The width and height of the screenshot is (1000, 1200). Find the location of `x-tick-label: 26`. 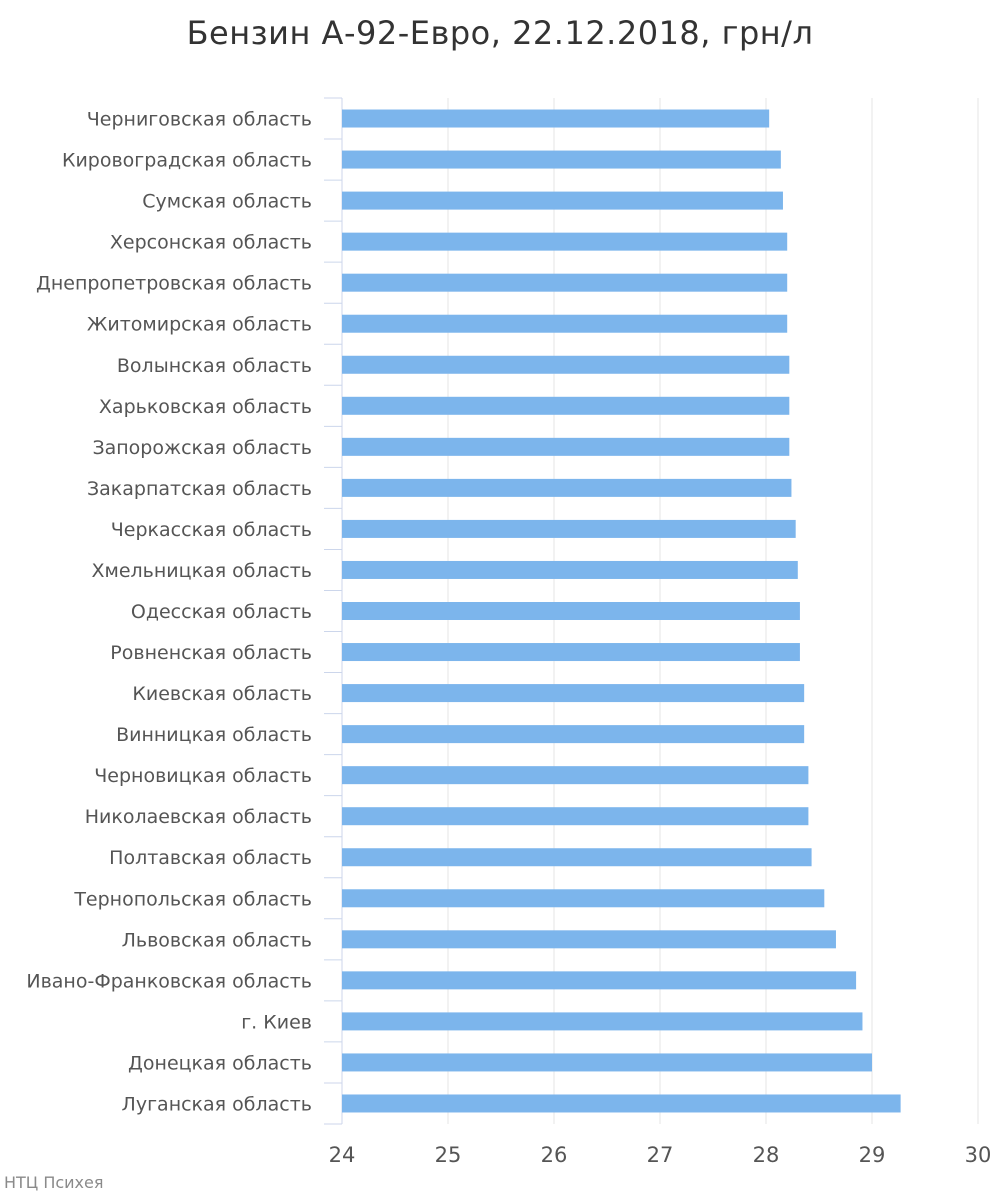

x-tick-label: 26 is located at coordinates (554, 1155).